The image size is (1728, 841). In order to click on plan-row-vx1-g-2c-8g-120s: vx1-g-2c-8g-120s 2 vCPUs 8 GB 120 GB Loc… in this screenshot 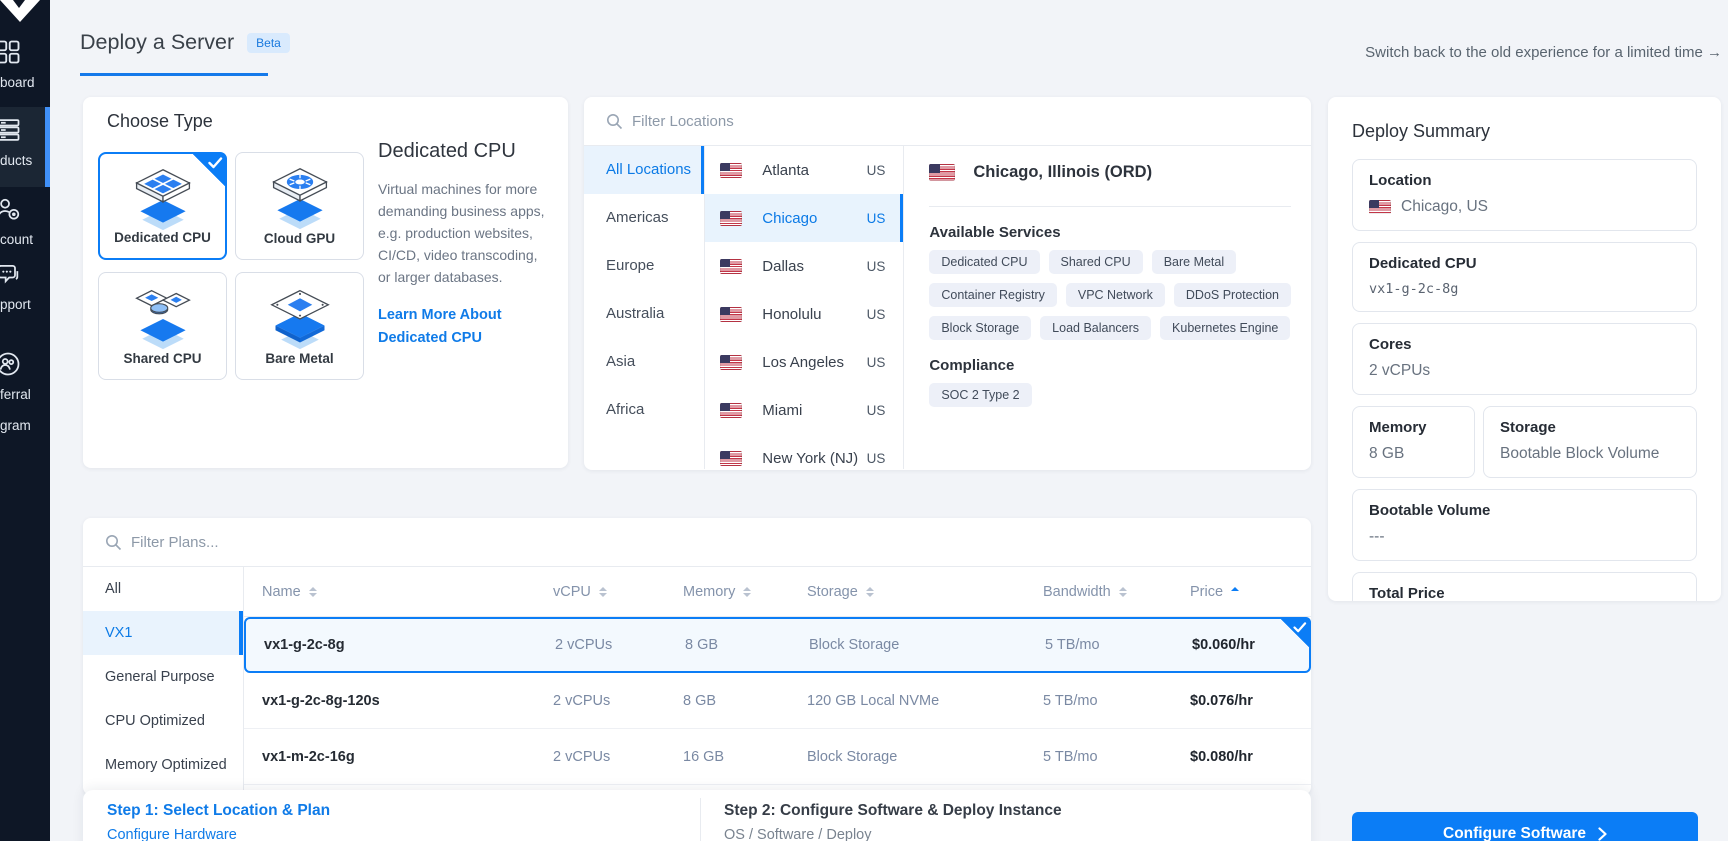, I will do `click(777, 701)`.